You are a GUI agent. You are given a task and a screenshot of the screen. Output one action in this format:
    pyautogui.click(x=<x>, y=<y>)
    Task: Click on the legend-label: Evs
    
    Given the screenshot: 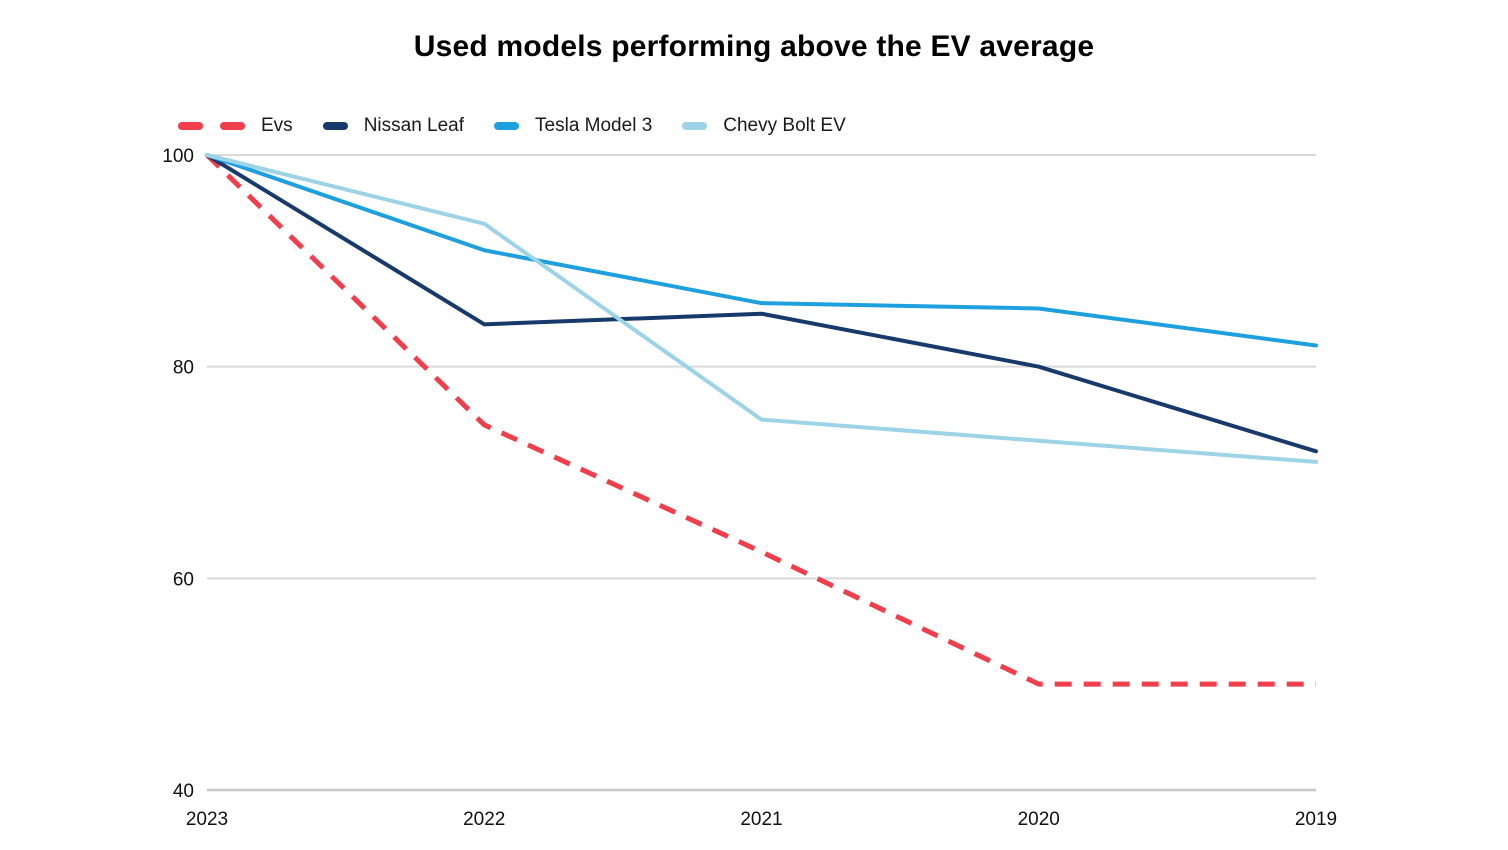 What is the action you would take?
    pyautogui.click(x=277, y=125)
    